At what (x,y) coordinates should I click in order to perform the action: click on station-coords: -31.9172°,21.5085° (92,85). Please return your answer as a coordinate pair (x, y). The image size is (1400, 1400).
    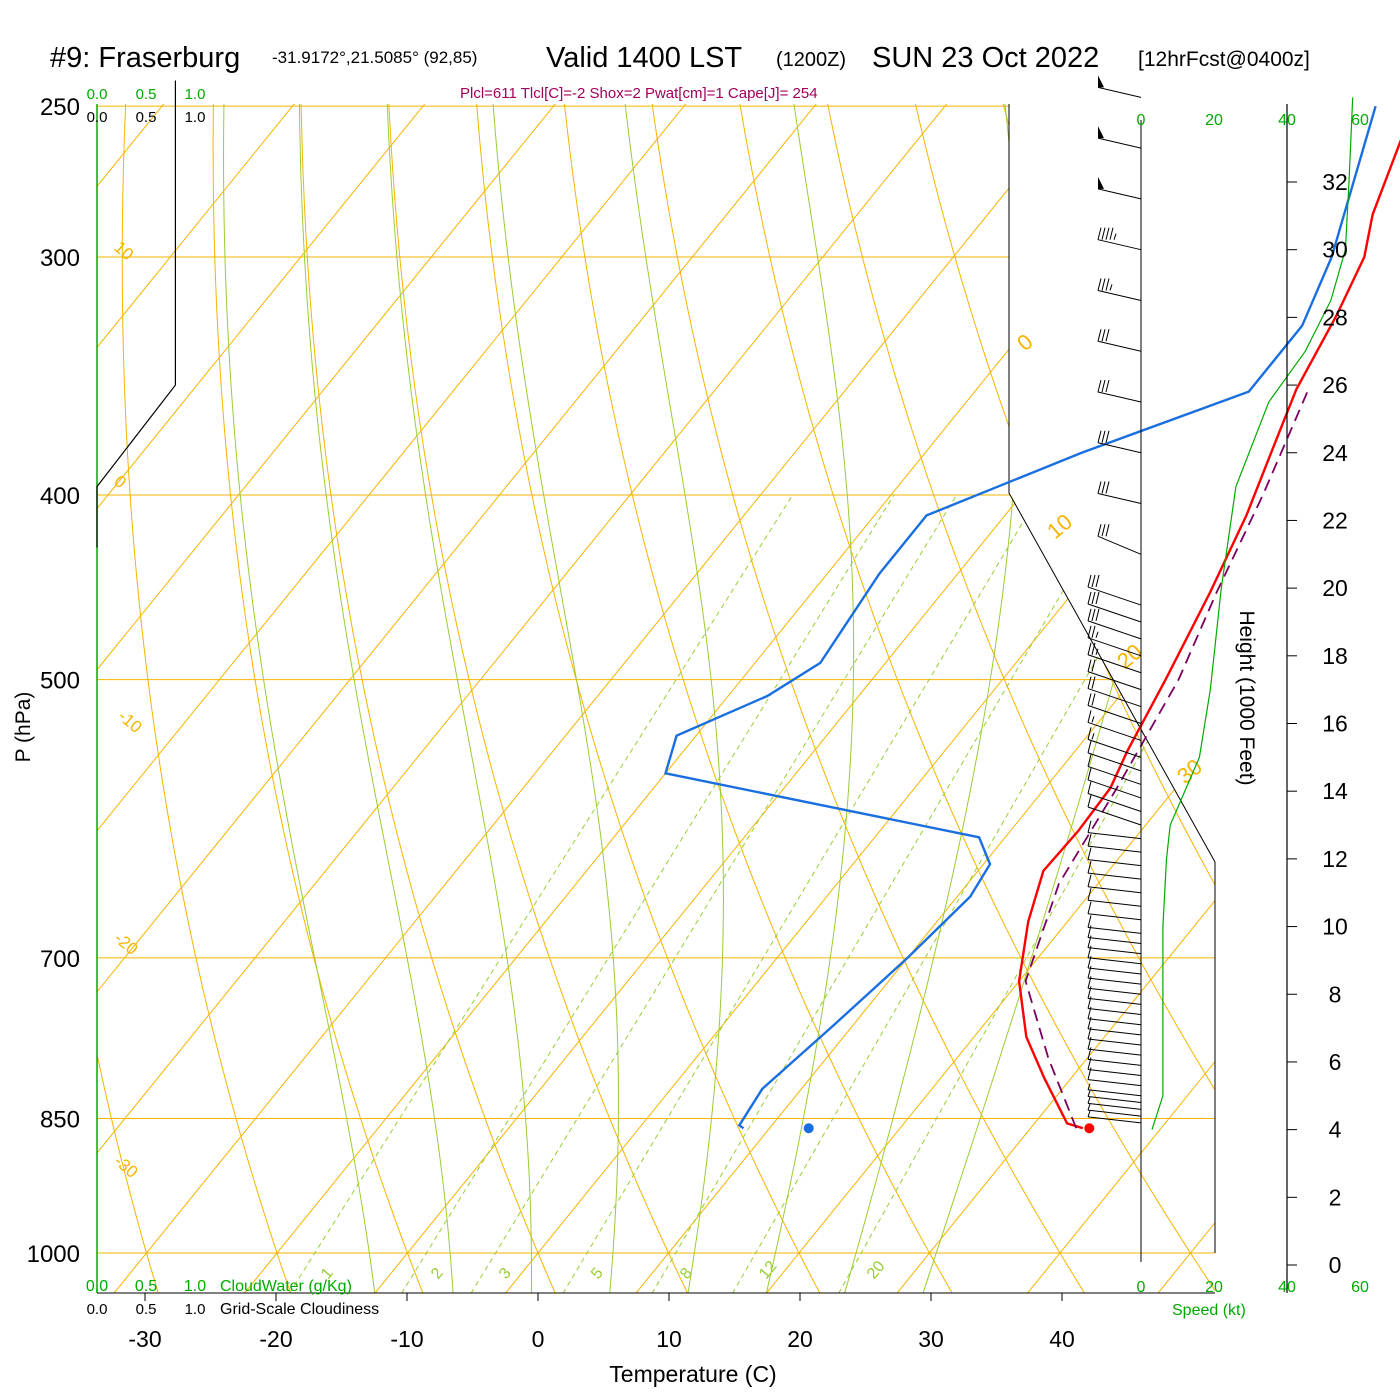
    Looking at the image, I should click on (374, 57).